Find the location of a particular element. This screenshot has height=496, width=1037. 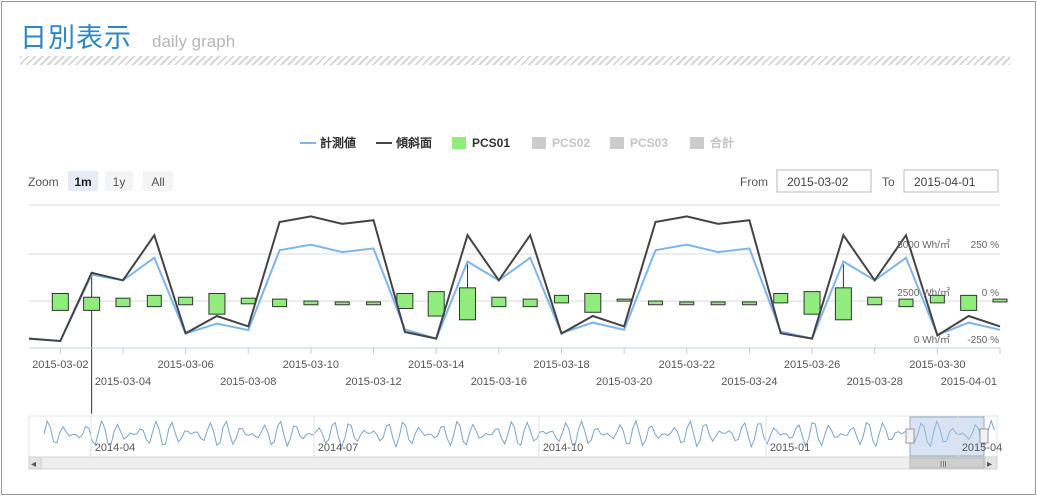

x-tick-label: 2015-03-22 is located at coordinates (687, 365).